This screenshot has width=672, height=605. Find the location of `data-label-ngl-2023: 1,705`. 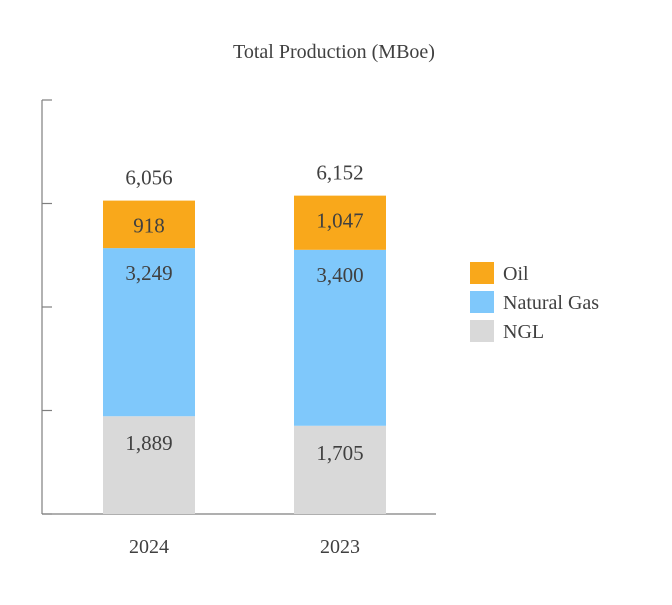

data-label-ngl-2023: 1,705 is located at coordinates (339, 453).